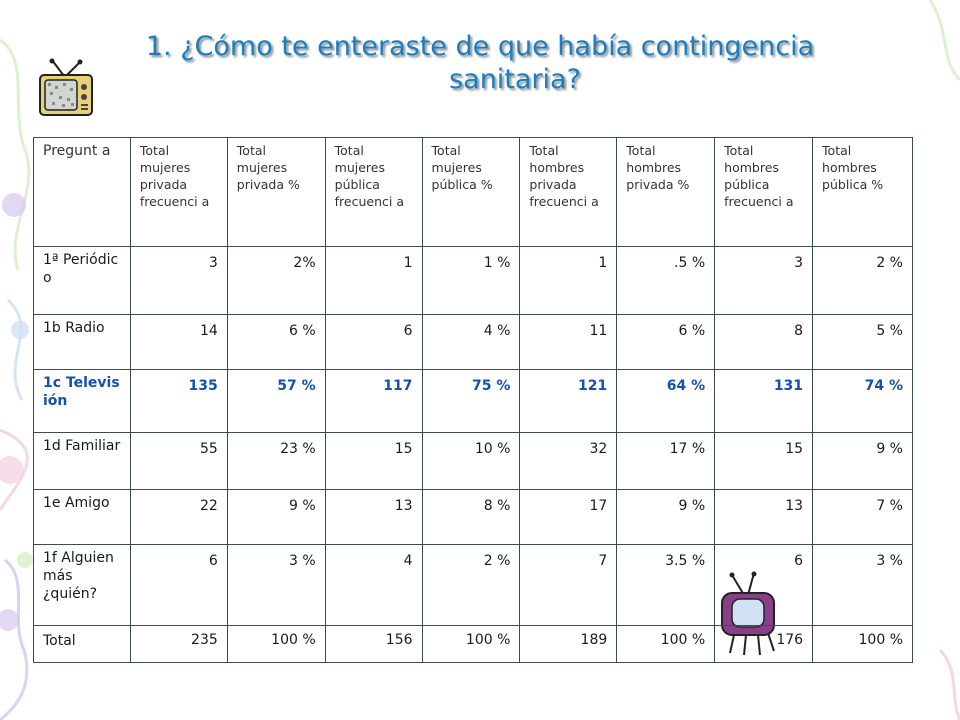 This screenshot has width=960, height=720. What do you see at coordinates (373, 585) in the screenshot?
I see `table-cell: 4` at bounding box center [373, 585].